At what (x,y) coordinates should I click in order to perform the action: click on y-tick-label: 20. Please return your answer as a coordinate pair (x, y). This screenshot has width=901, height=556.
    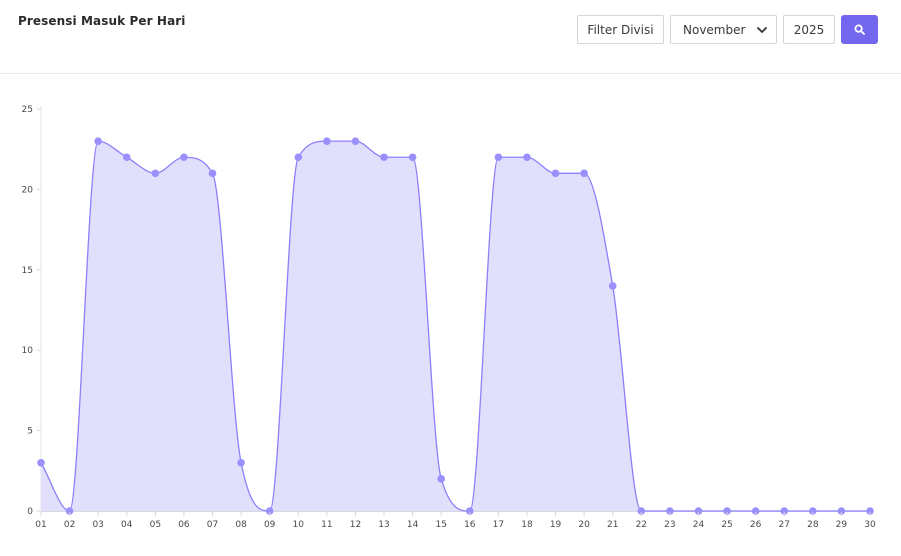
    Looking at the image, I should click on (28, 190).